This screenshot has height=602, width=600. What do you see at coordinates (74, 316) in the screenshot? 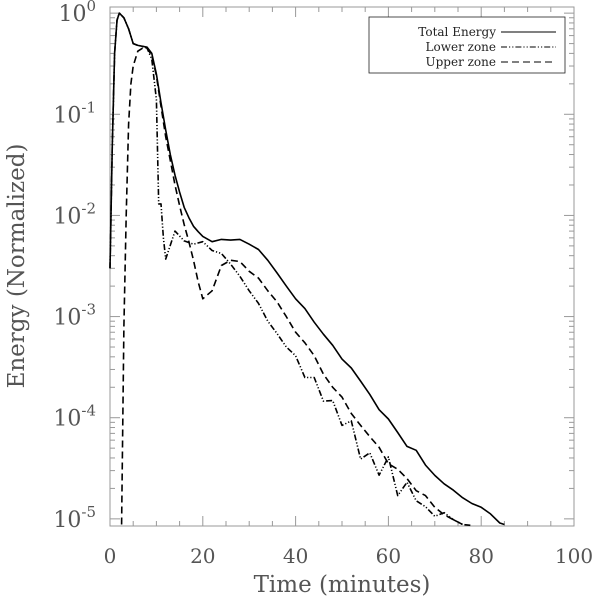
I see `y-tick-label: 10⁻³` at bounding box center [74, 316].